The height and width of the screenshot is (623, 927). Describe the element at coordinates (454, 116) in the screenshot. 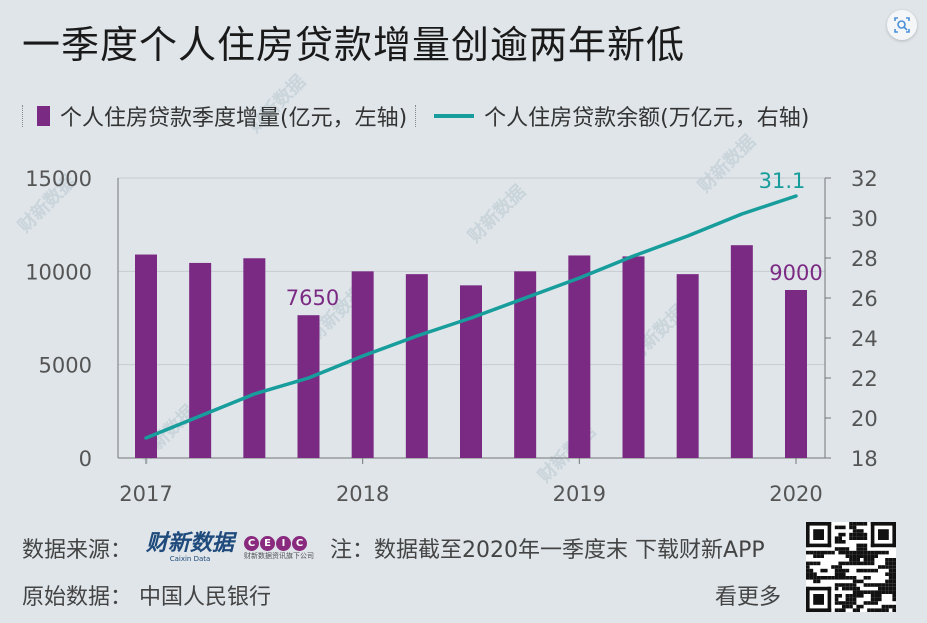

I see `legend-line-swatch` at that location.